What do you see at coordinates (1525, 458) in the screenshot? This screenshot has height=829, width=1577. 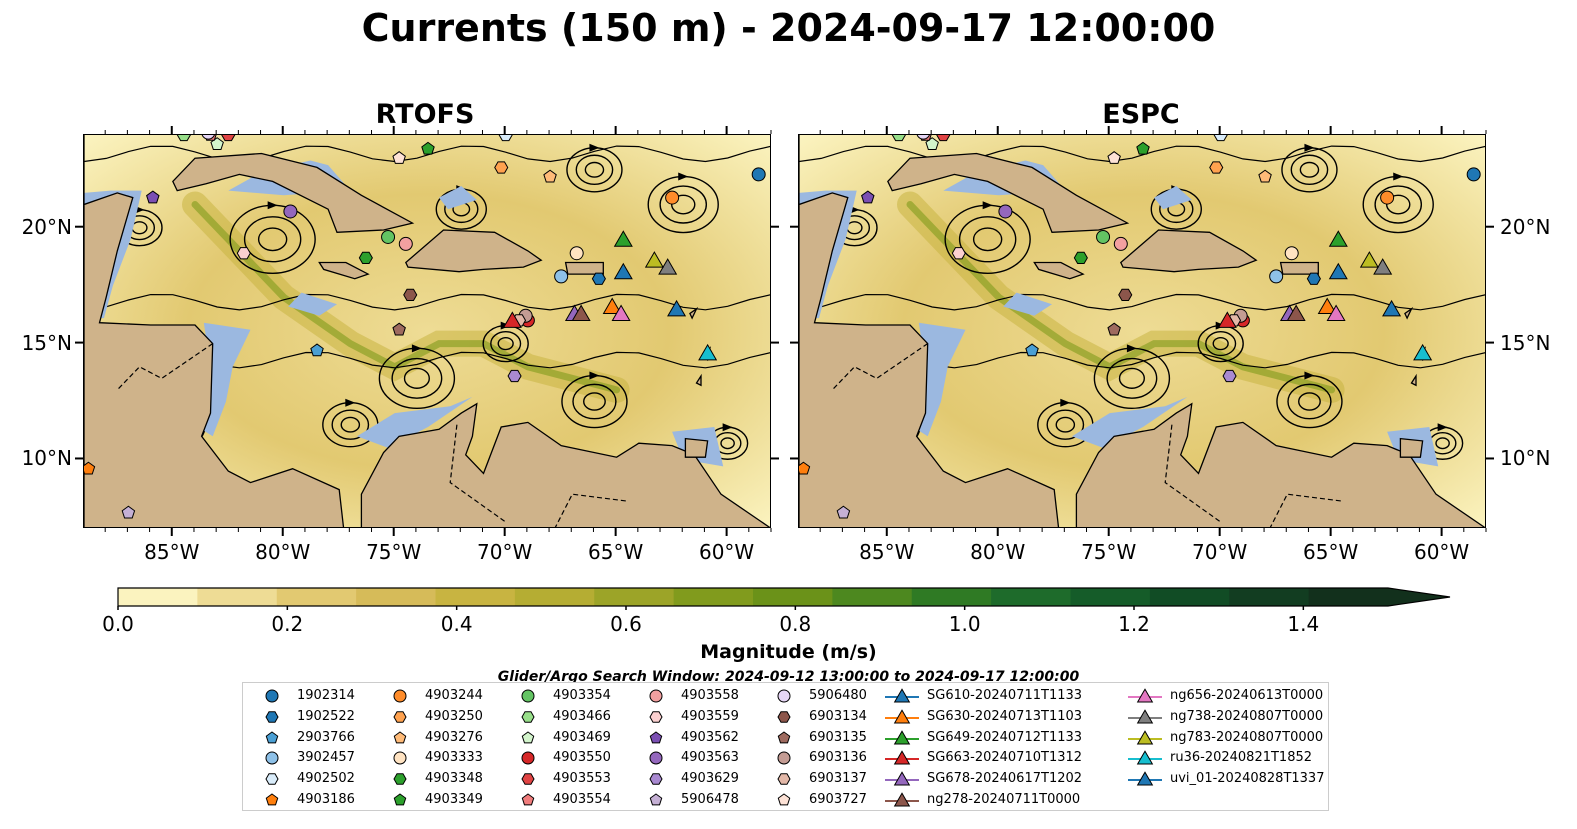 I see `lat-label-right: 10°N` at bounding box center [1525, 458].